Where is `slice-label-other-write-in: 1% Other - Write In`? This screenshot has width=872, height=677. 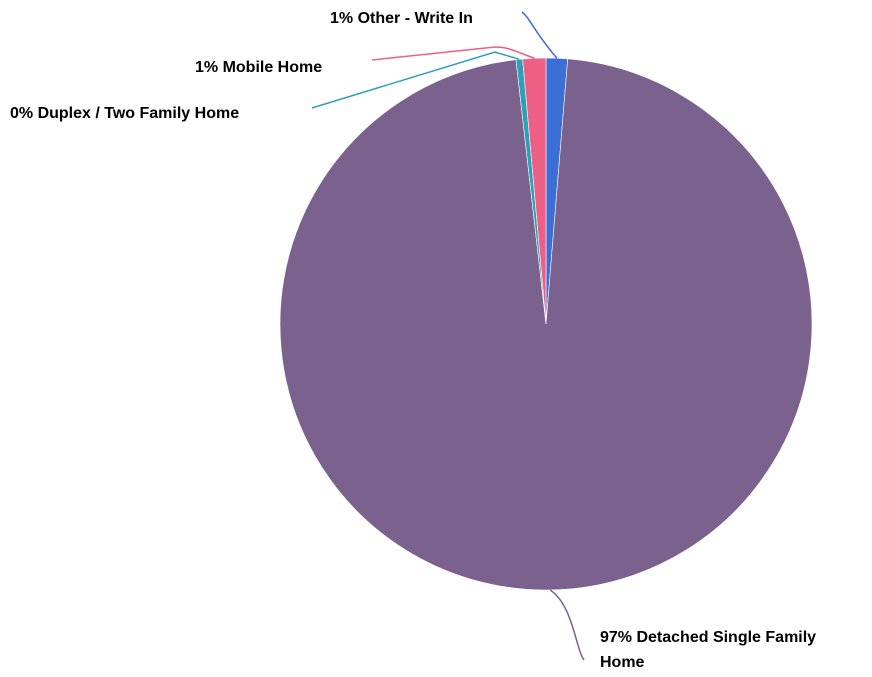
slice-label-other-write-in: 1% Other - Write In is located at coordinates (401, 18).